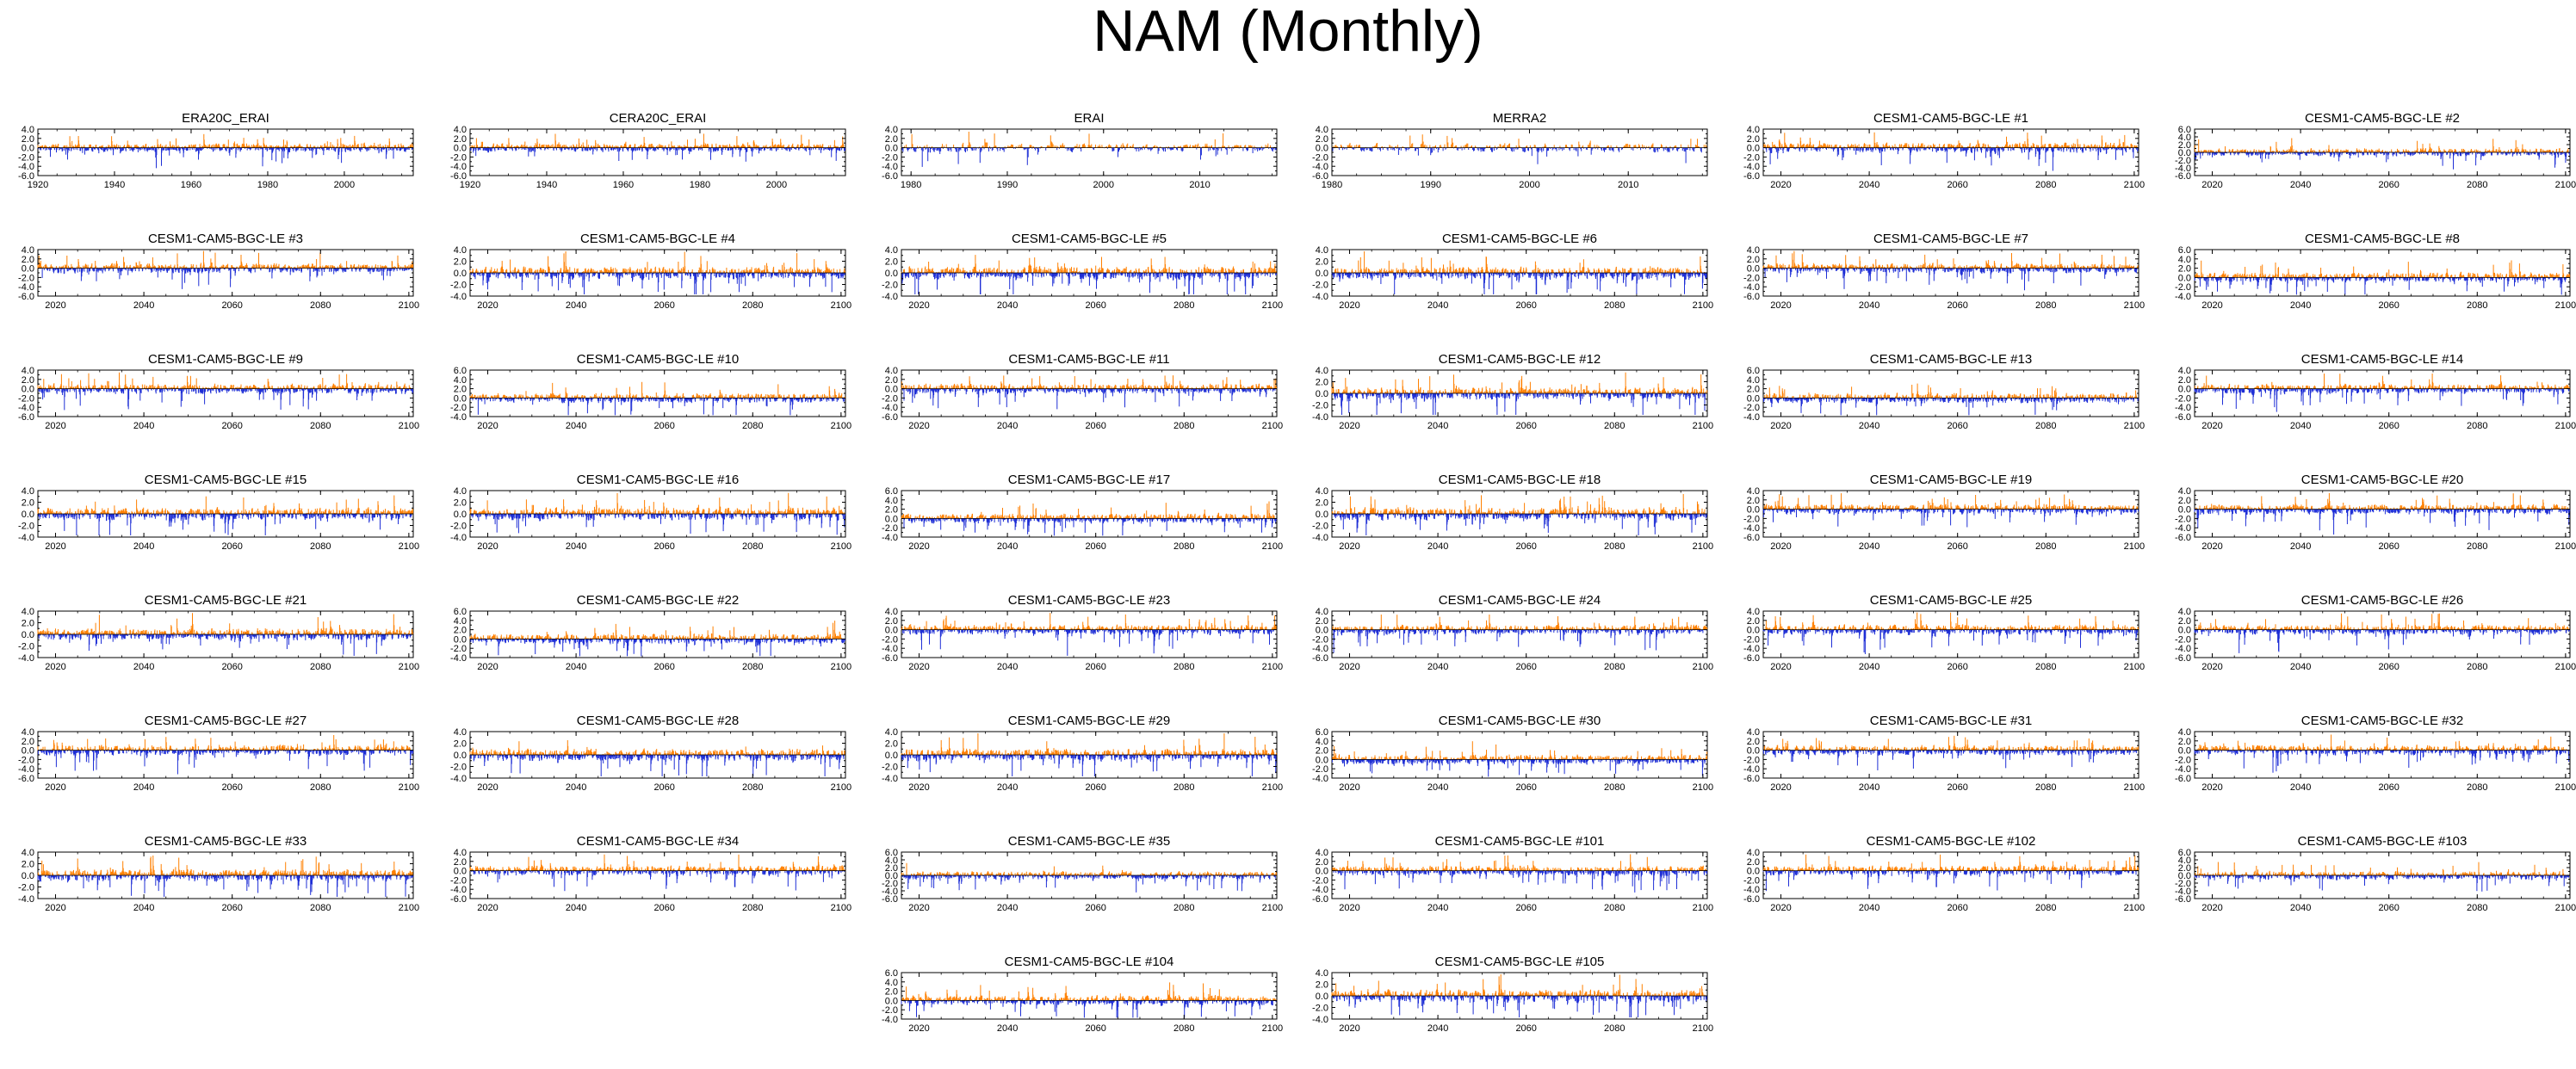 The width and height of the screenshot is (2576, 1069). I want to click on panel-title: CESM1-CAM5-BGC-LE #1, so click(1950, 119).